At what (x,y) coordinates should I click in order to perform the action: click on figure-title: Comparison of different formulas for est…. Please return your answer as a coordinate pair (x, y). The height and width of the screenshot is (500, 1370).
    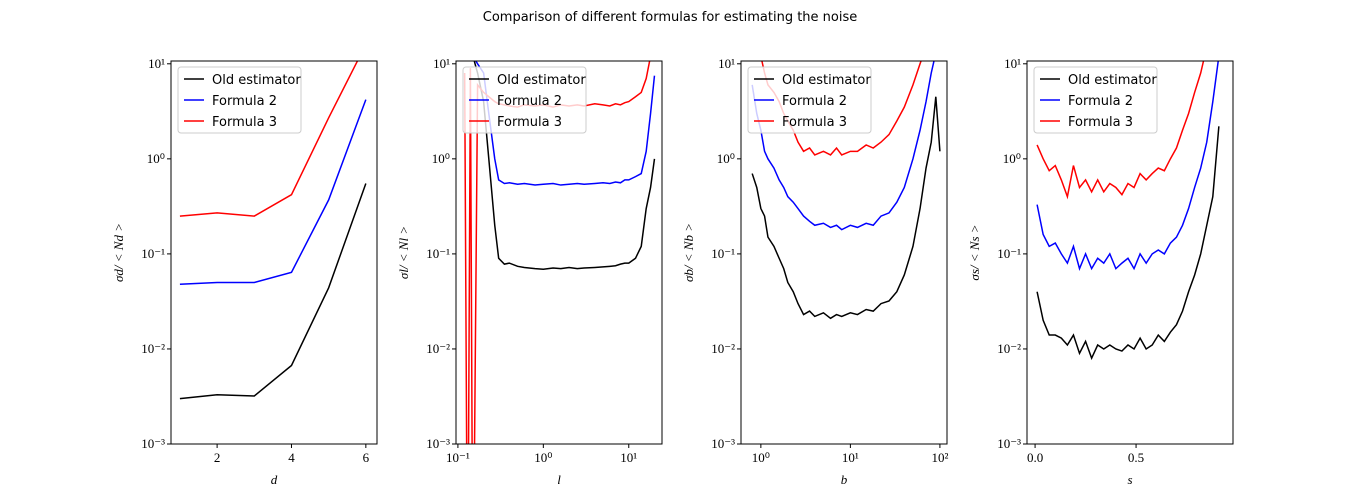
    Looking at the image, I should click on (670, 17).